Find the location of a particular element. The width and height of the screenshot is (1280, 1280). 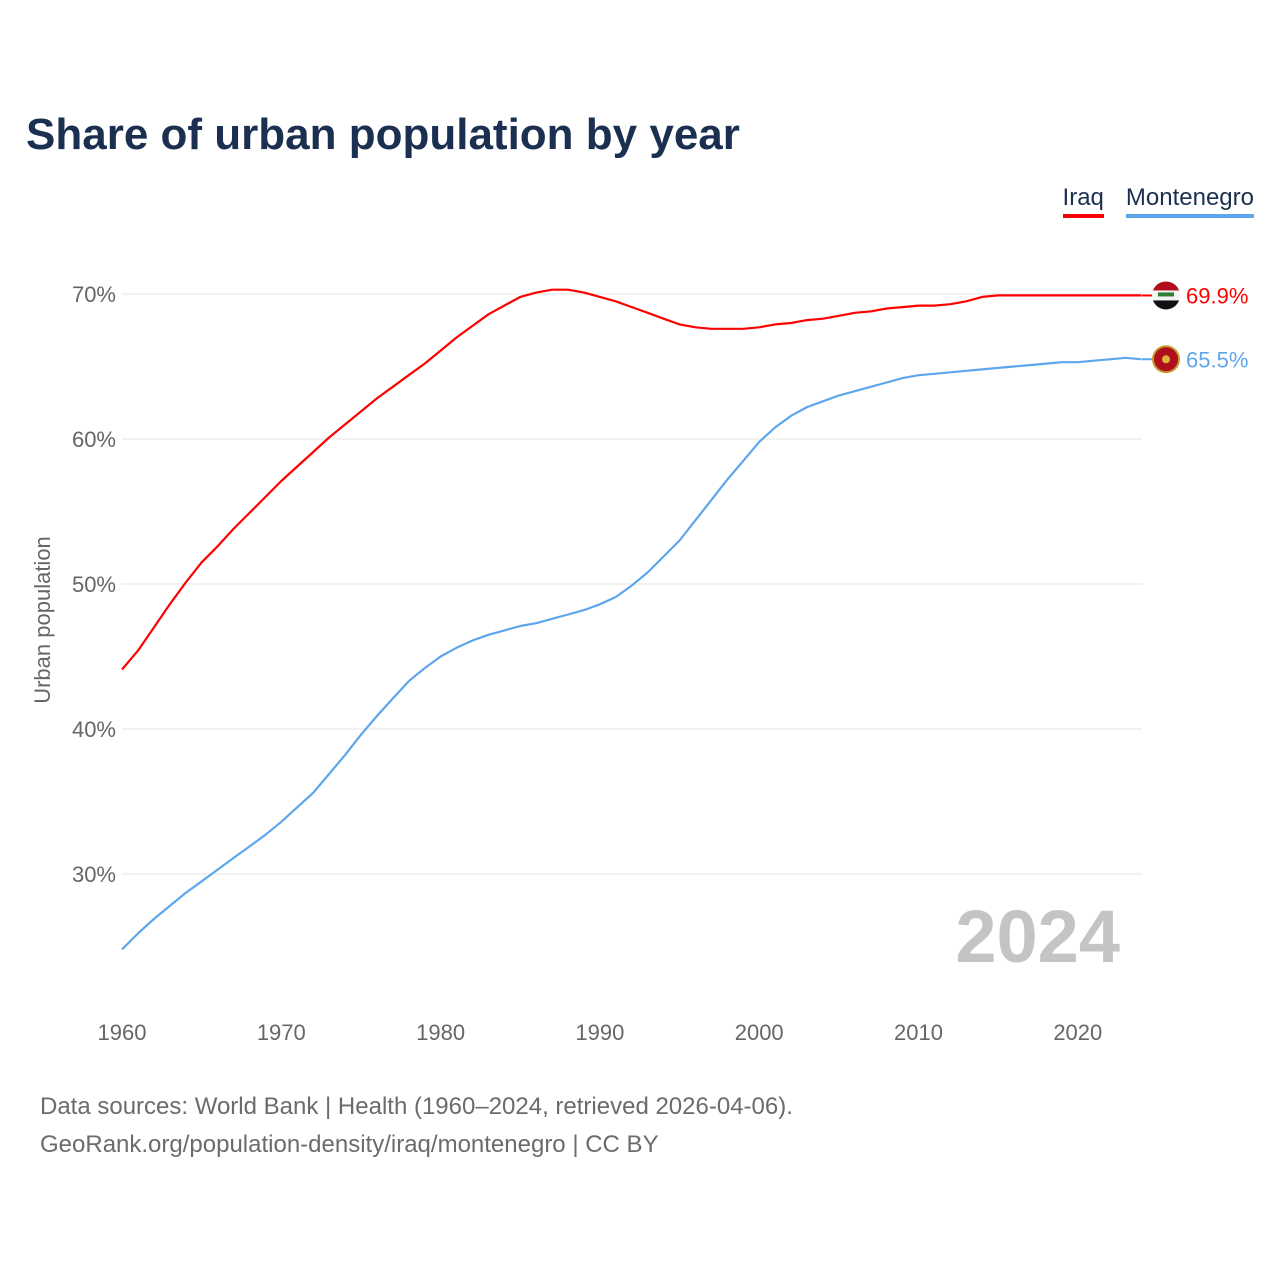

x-tick-label: 1990 is located at coordinates (599, 1032).